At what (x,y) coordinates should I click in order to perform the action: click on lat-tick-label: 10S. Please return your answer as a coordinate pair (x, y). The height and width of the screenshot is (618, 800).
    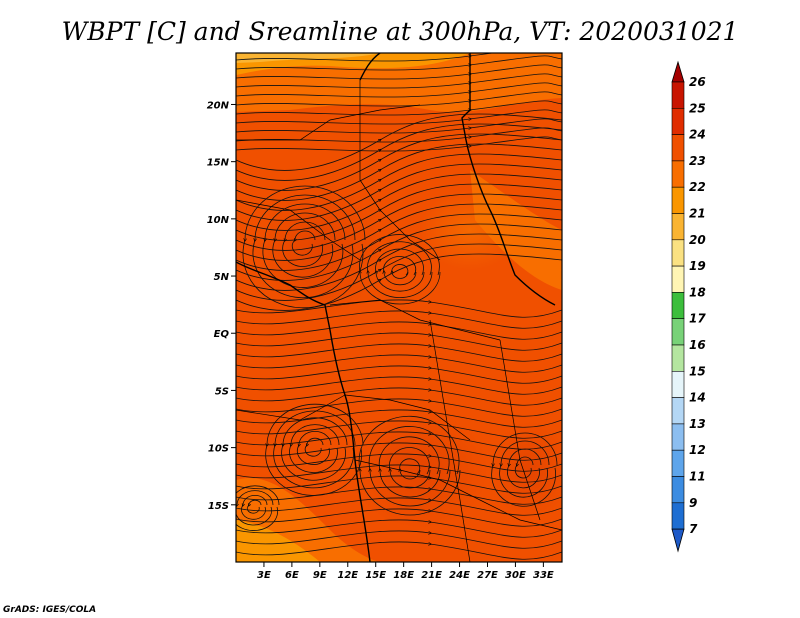
    Looking at the image, I should click on (218, 449).